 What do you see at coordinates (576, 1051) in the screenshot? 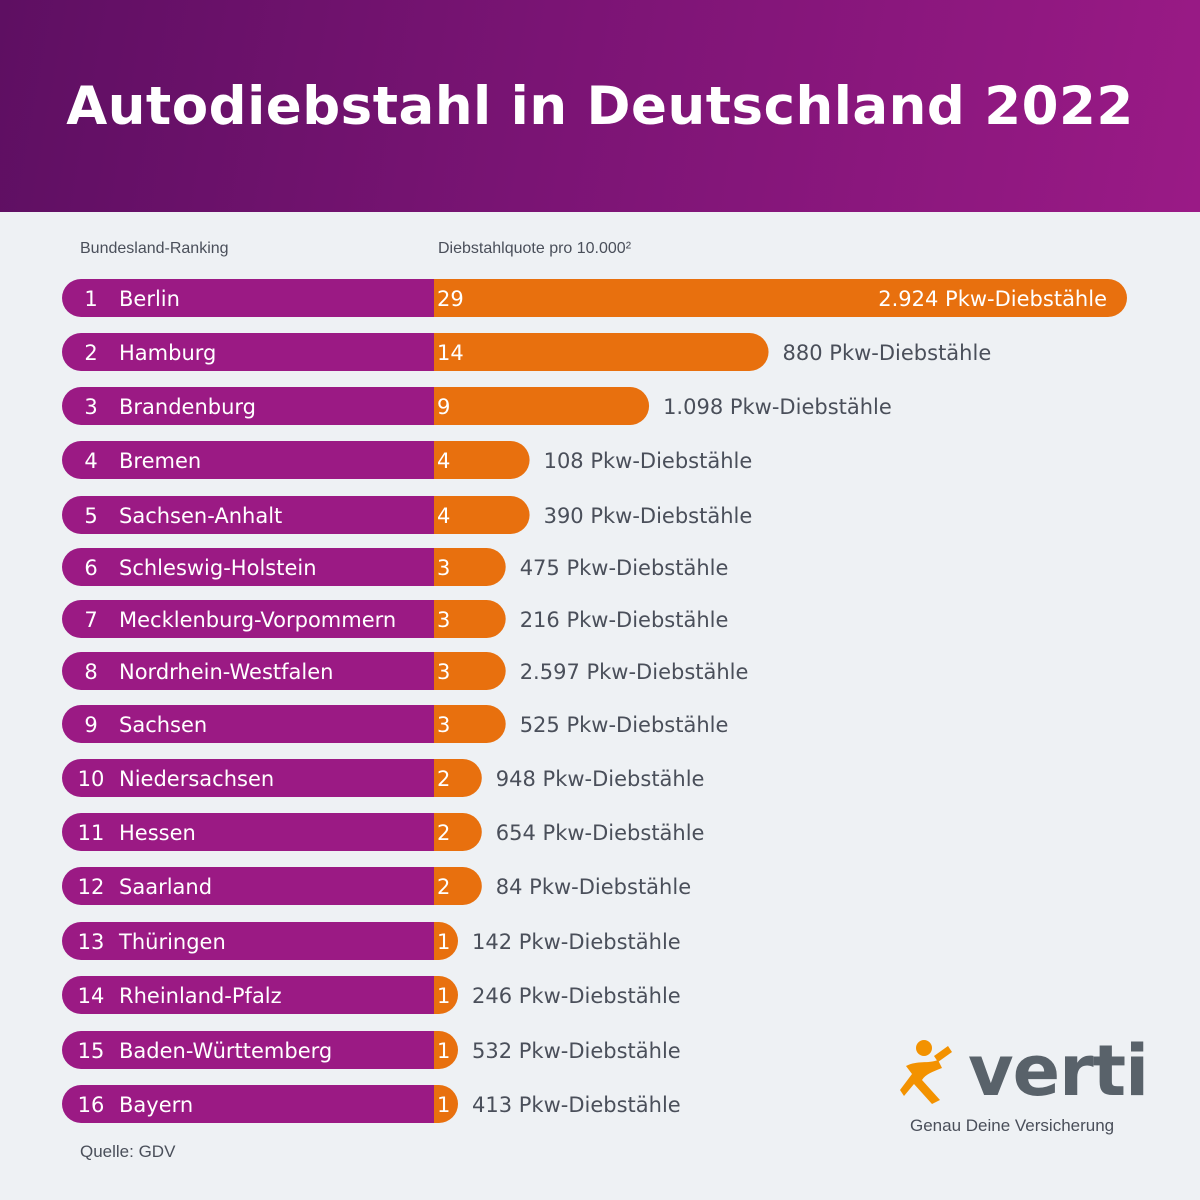
I see `theft-count: 532 Pkw-Diebstähle` at bounding box center [576, 1051].